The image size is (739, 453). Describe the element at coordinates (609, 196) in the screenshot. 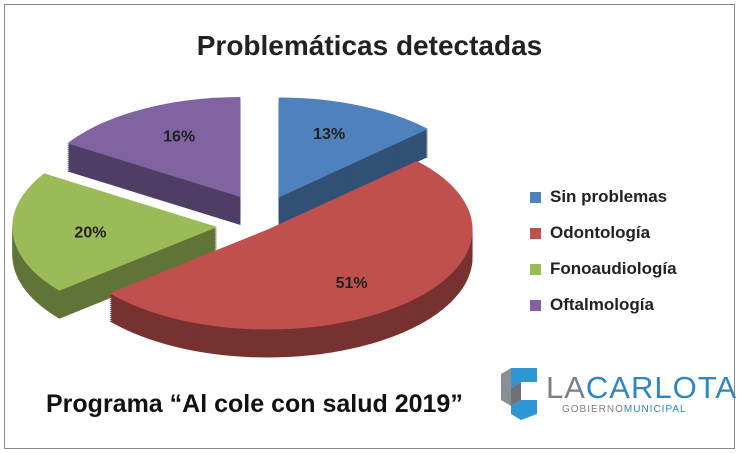

I see `legend-label: Sin problemas` at that location.